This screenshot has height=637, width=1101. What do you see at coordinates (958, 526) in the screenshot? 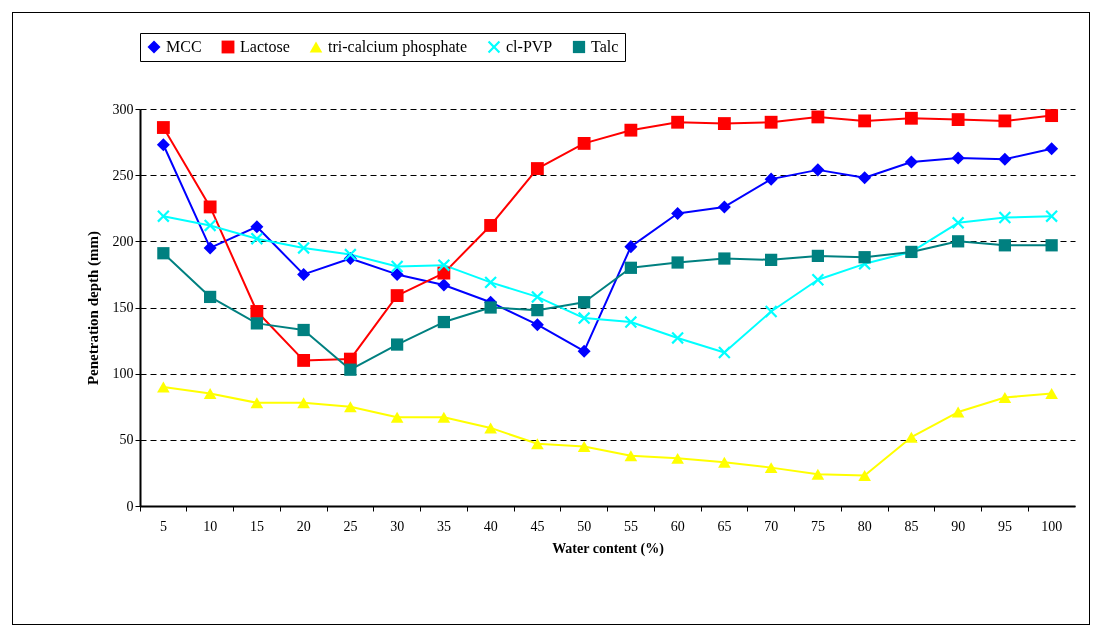
I see `x-tick-label: 90` at bounding box center [958, 526].